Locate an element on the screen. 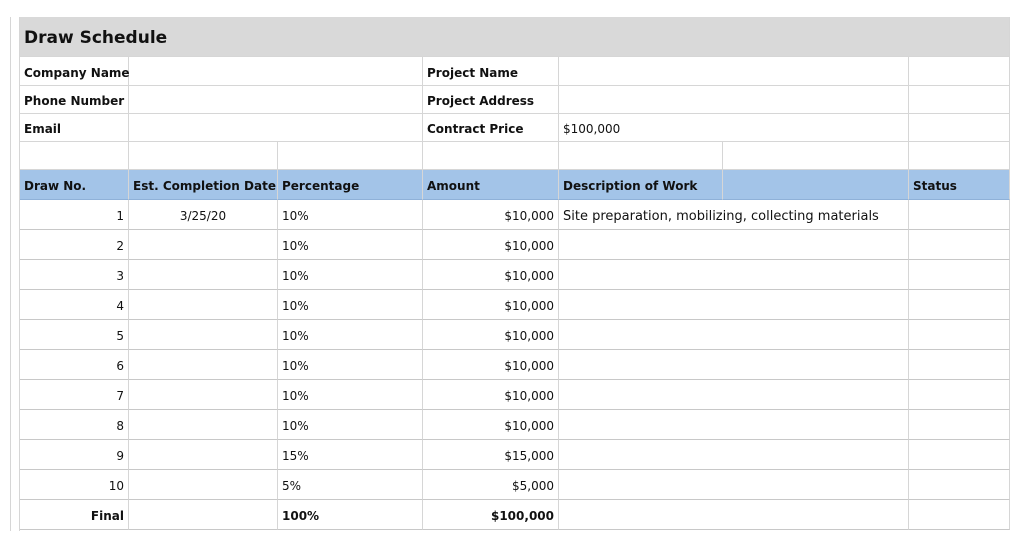 This screenshot has width=1024, height=548. draw-no: 7 is located at coordinates (74, 395).